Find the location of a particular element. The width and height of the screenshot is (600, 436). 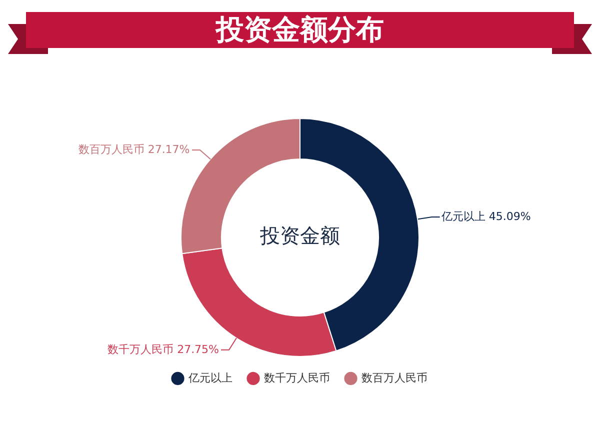

category-label: 数百万人民币 27.17% is located at coordinates (134, 149).